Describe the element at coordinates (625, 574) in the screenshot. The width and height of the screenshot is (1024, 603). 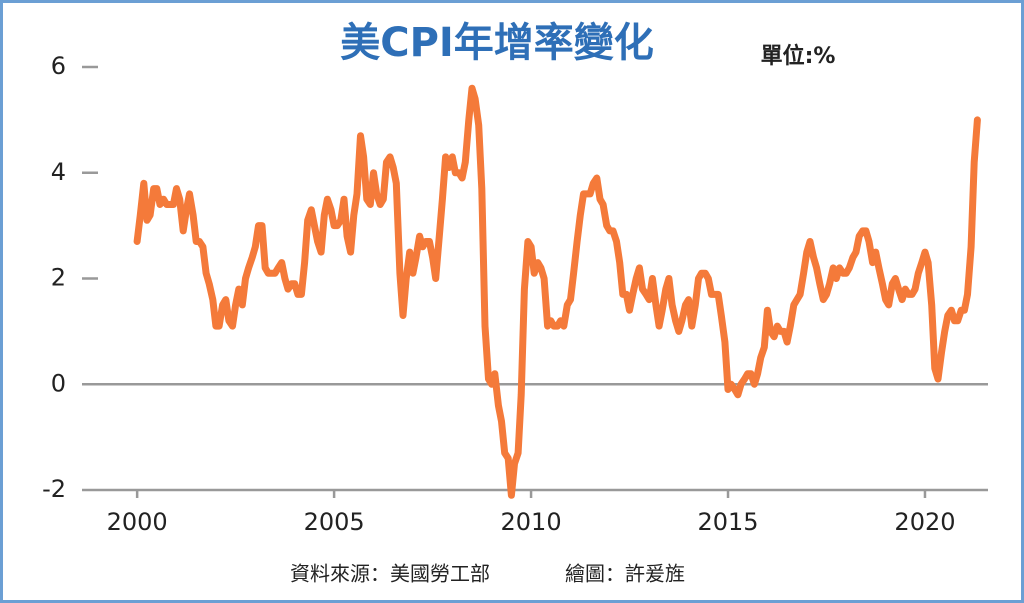
I see `author: 繪圖：許爰旌` at that location.